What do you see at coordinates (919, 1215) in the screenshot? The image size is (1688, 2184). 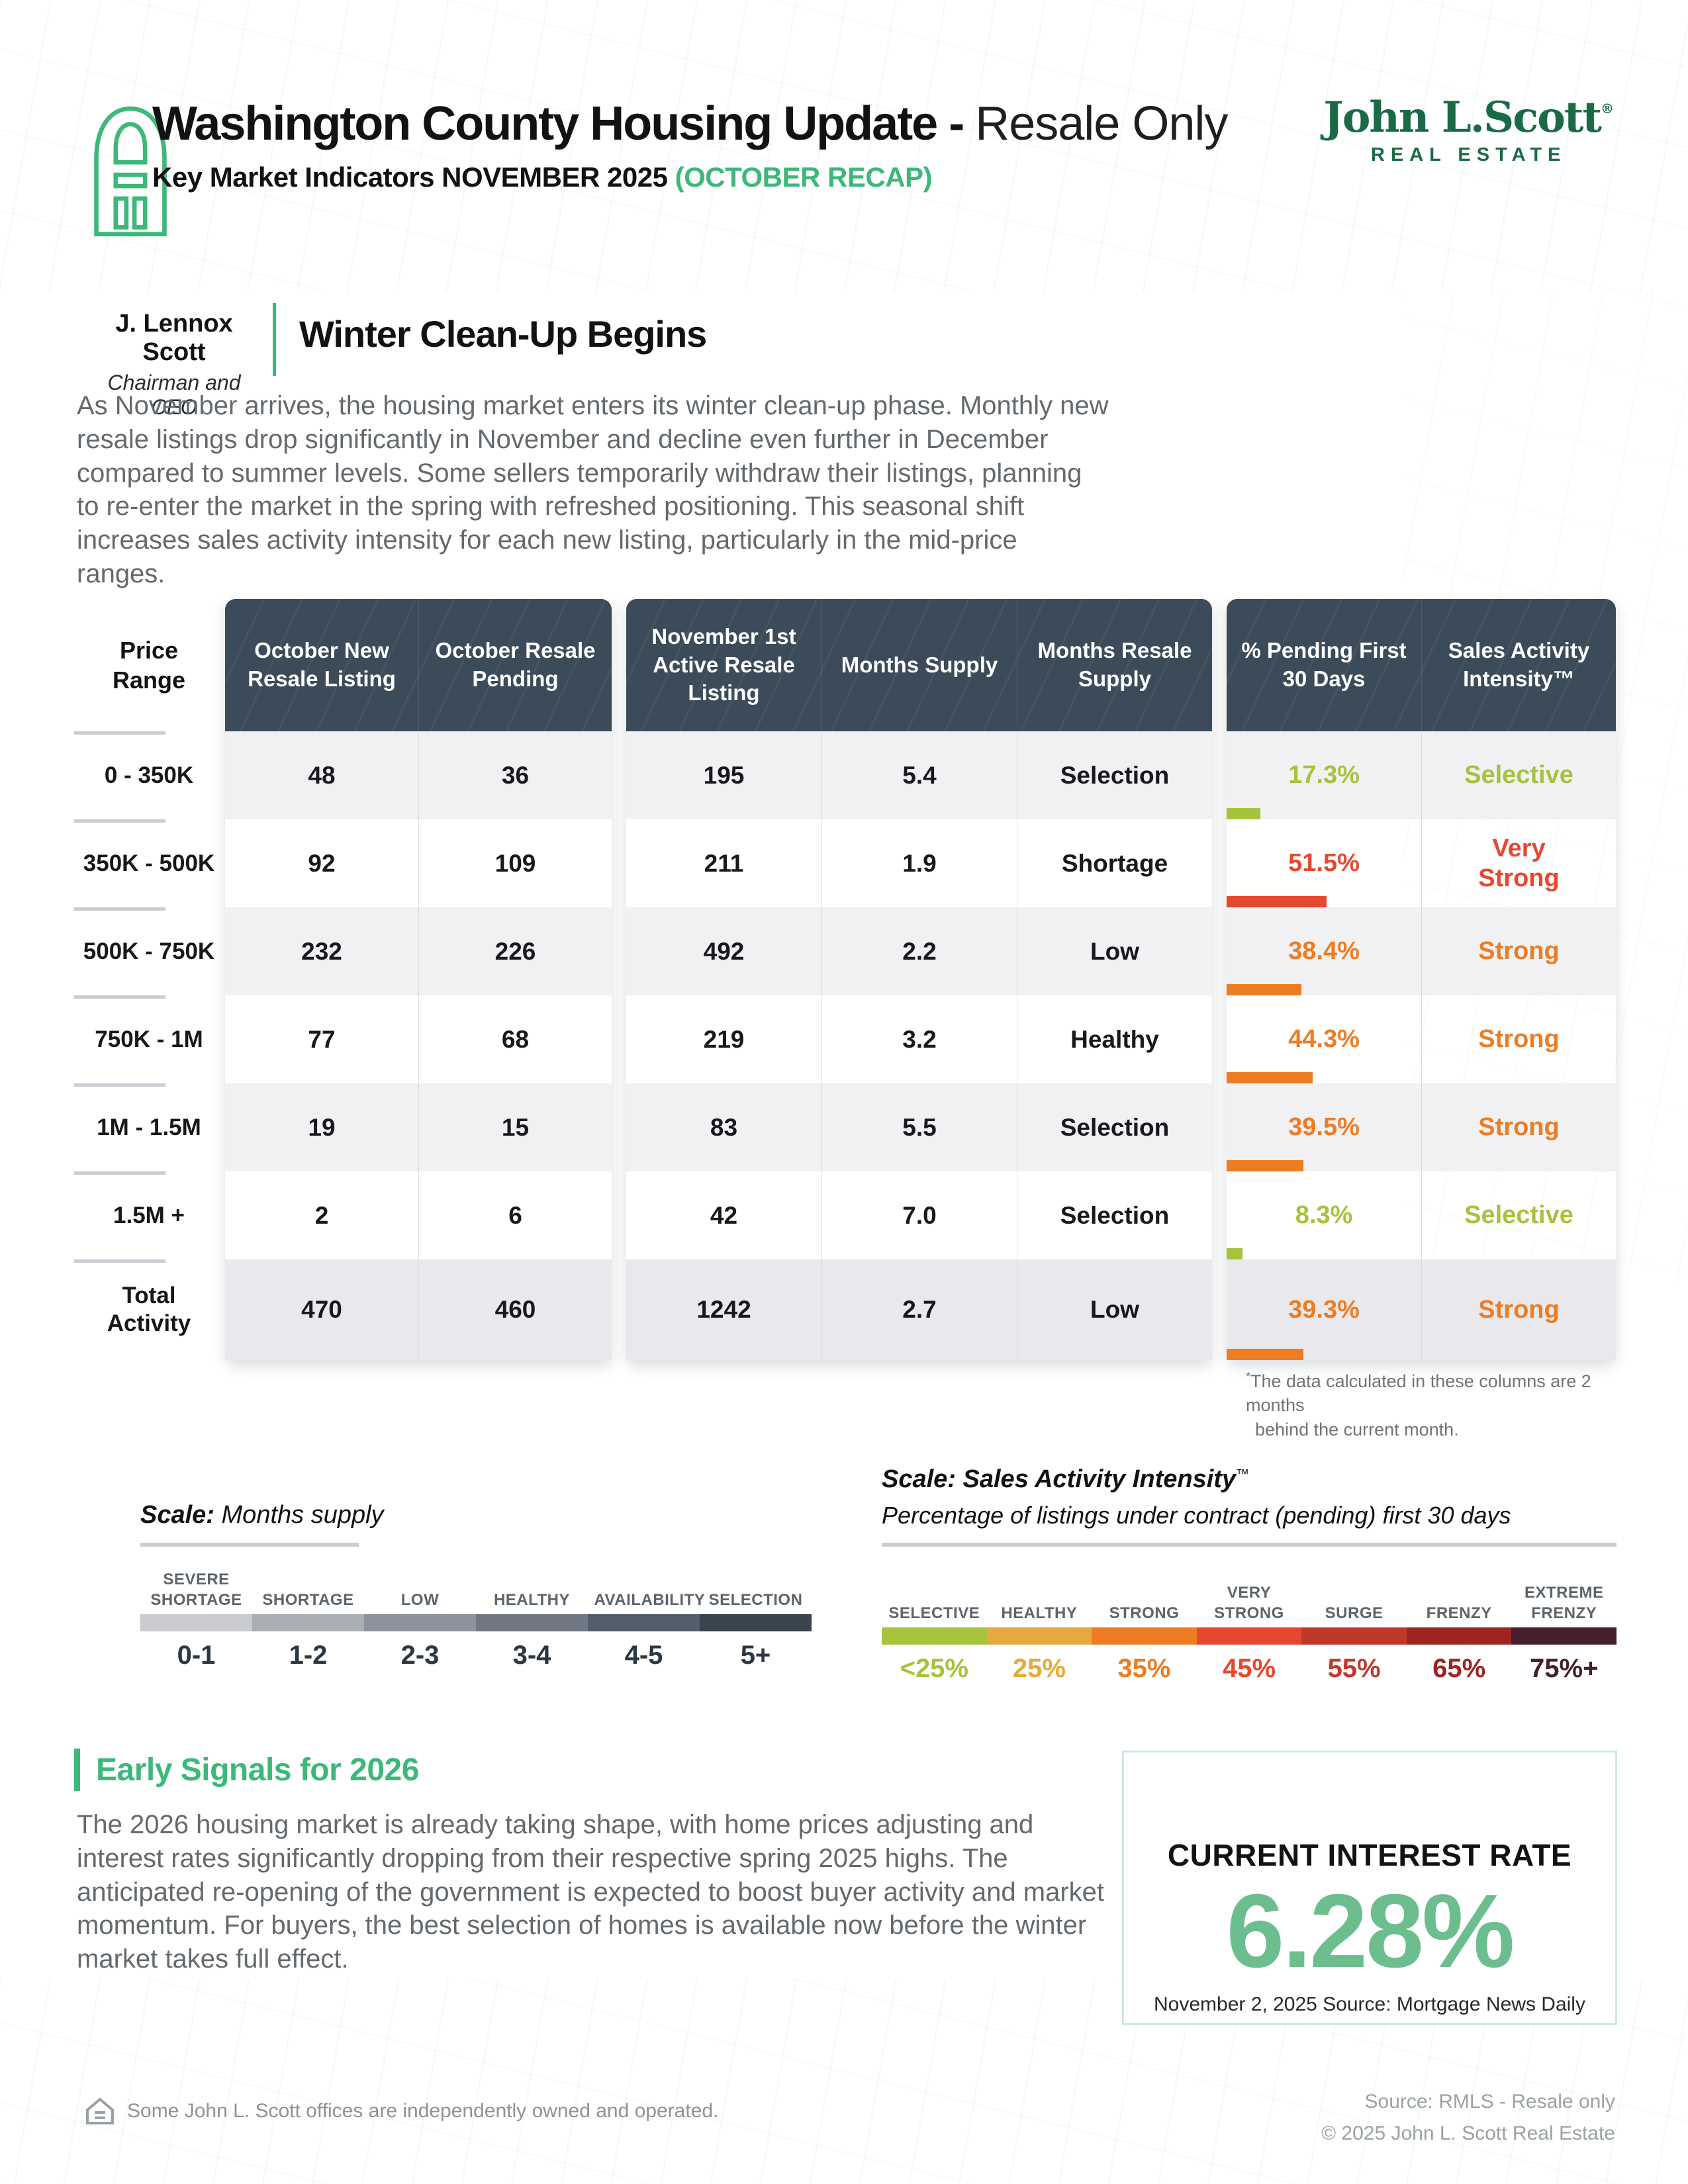 I see `table-row: 42 7.0 Selection` at bounding box center [919, 1215].